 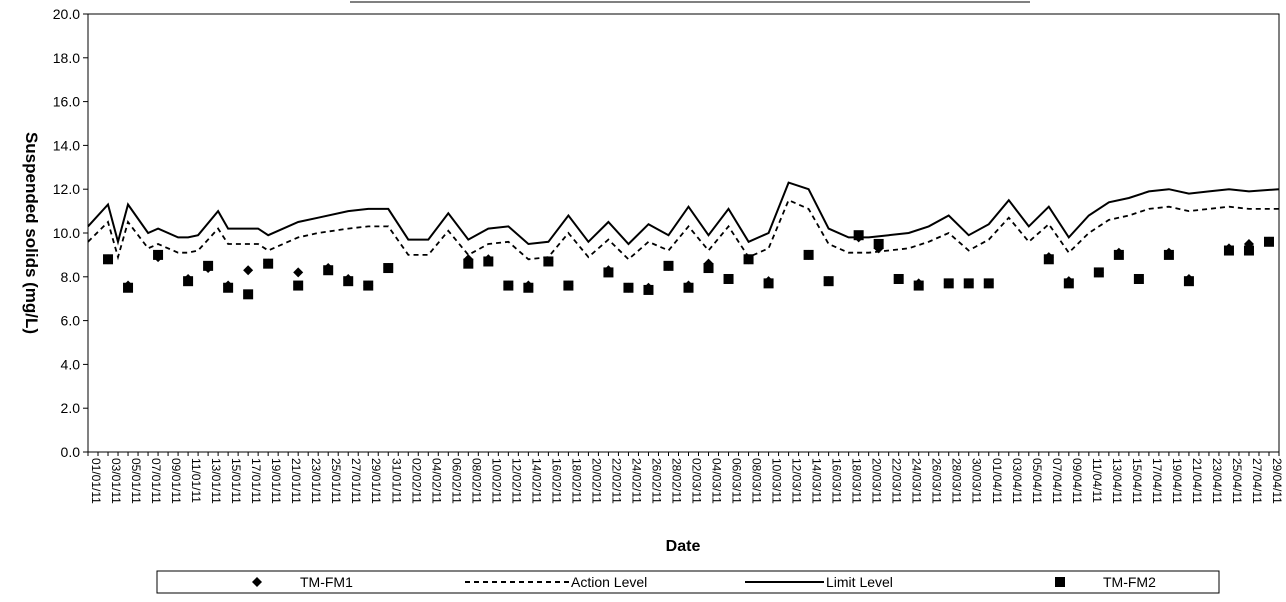 What do you see at coordinates (697, 481) in the screenshot?
I see `x-tick-label: 02/03/11` at bounding box center [697, 481].